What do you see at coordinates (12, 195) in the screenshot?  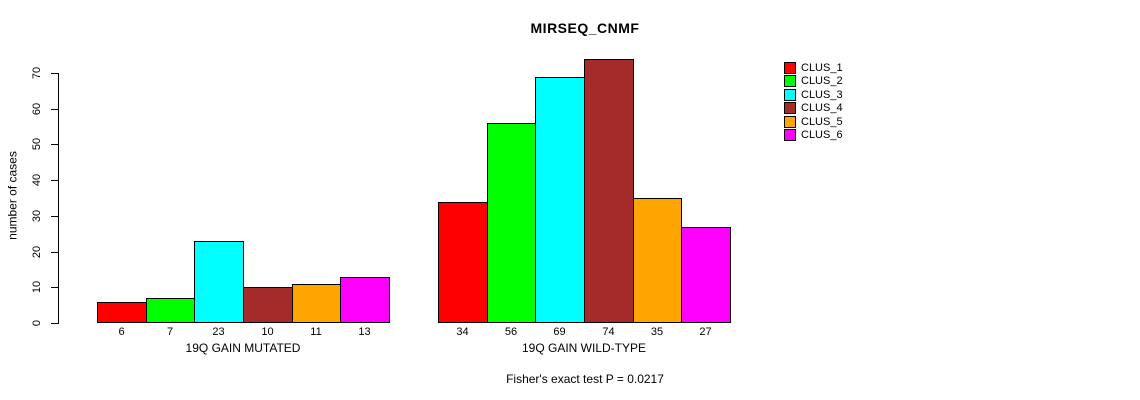 I see `y-axis-label: number of cases` at bounding box center [12, 195].